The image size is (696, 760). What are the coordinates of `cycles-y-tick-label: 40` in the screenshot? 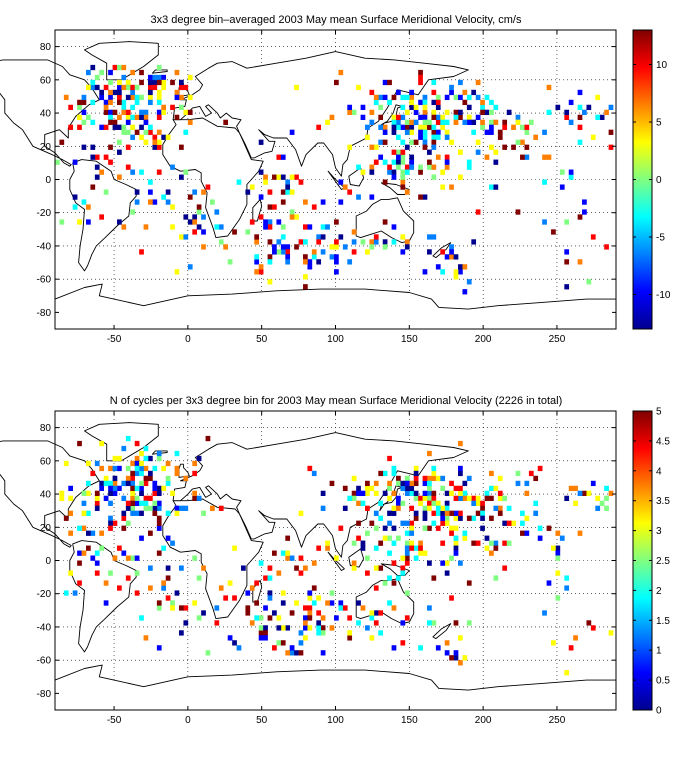 It's located at (46, 495).